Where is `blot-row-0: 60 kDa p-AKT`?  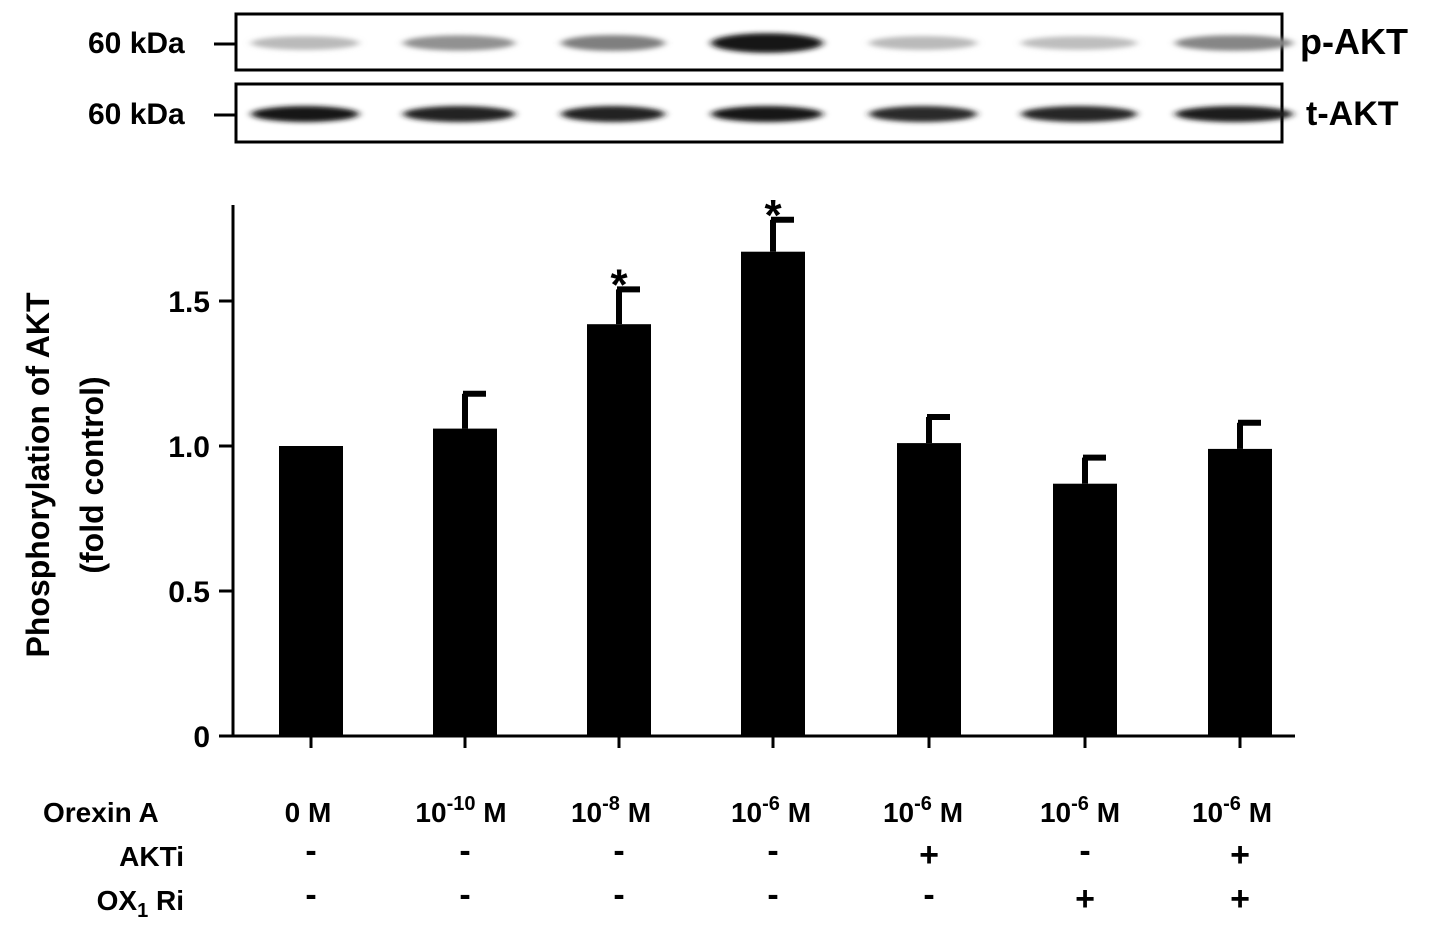 blot-row-0: 60 kDa p-AKT is located at coordinates (748, 42).